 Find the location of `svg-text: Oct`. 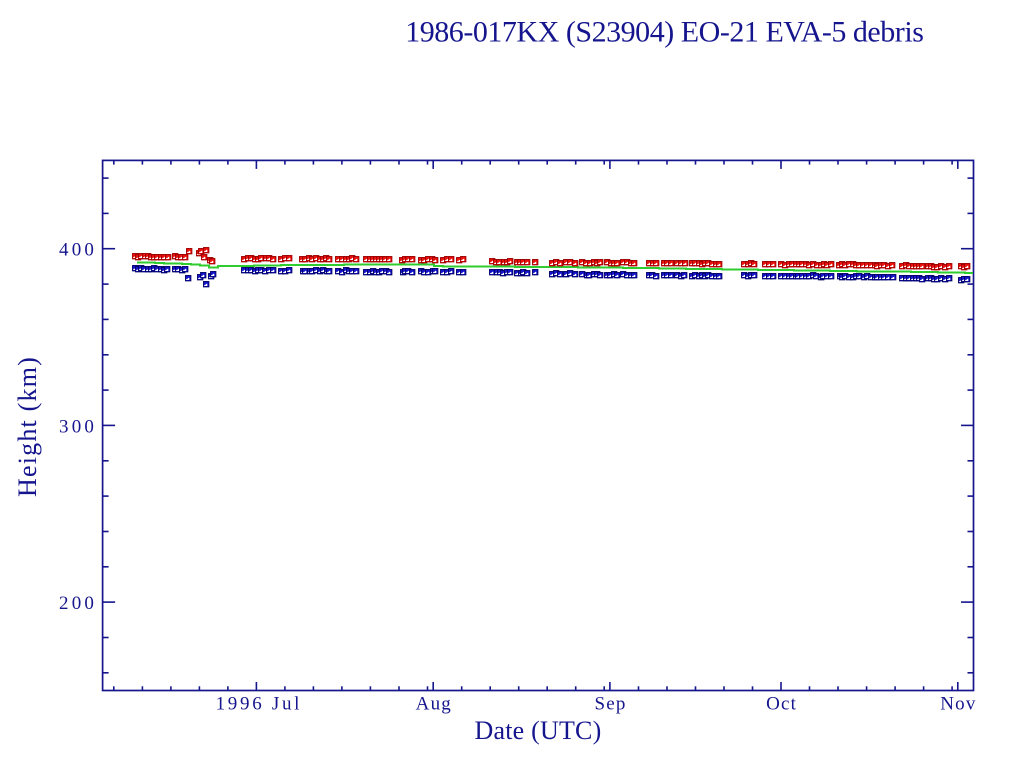

svg-text: Oct is located at coordinates (781, 704).